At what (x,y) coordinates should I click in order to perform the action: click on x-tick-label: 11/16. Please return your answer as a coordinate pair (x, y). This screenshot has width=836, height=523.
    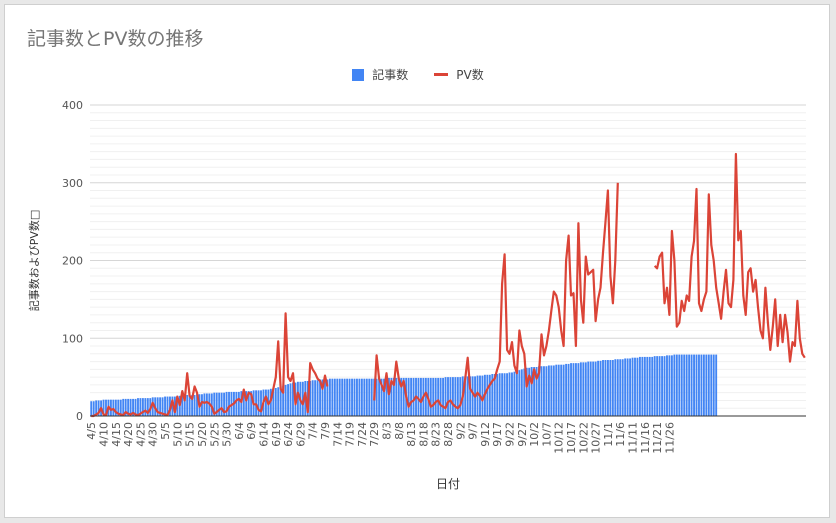
    Looking at the image, I should click on (645, 438).